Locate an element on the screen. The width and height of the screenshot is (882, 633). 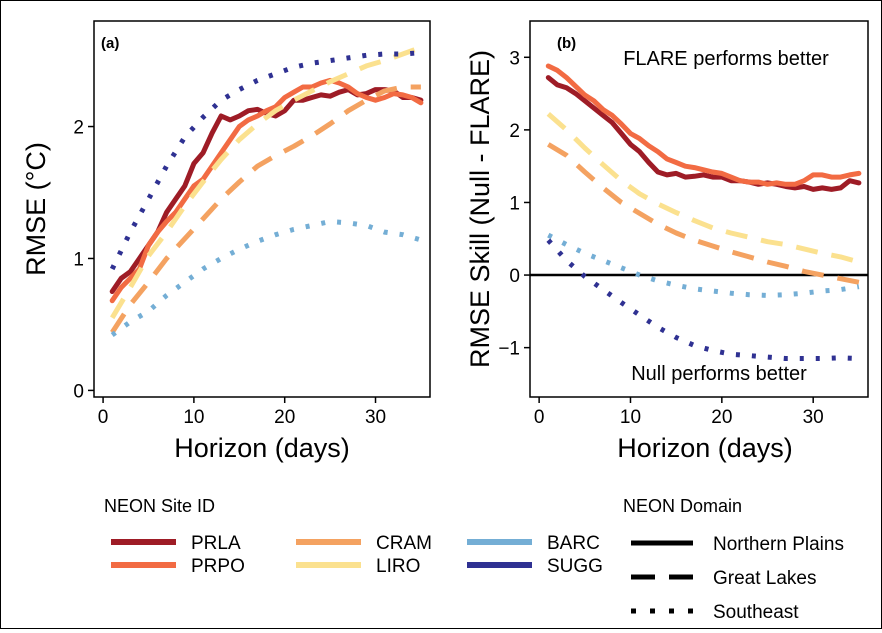
panel-a-x-ticks: 0 10 20 30 is located at coordinates (242, 412).